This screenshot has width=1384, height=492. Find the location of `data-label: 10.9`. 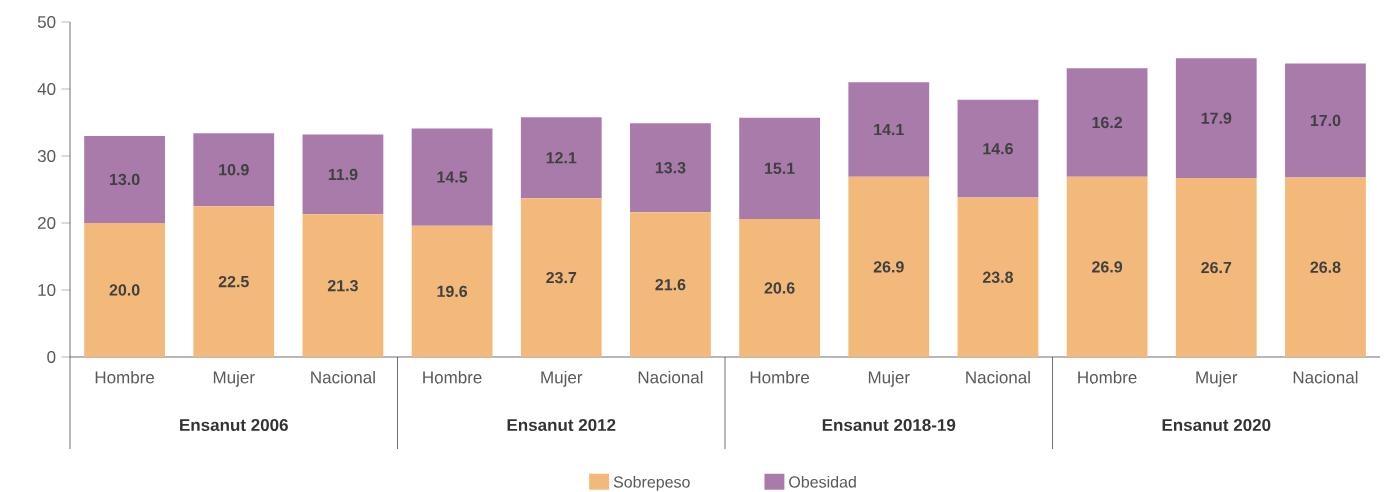

data-label: 10.9 is located at coordinates (234, 170).